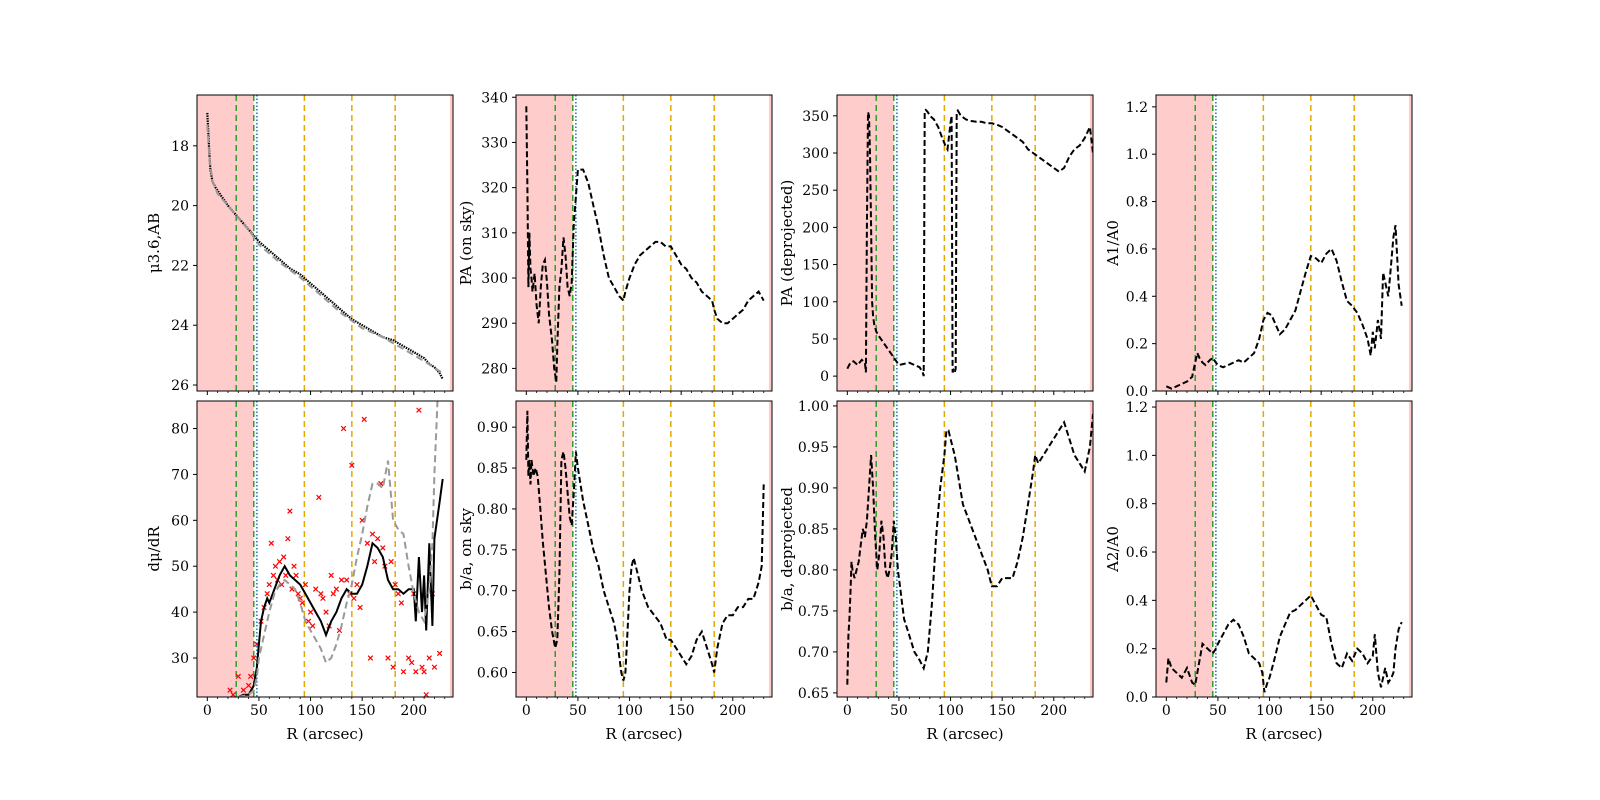 Image resolution: width=1600 pixels, height=800 pixels. I want to click on y-tick-label: 0.75, so click(492, 551).